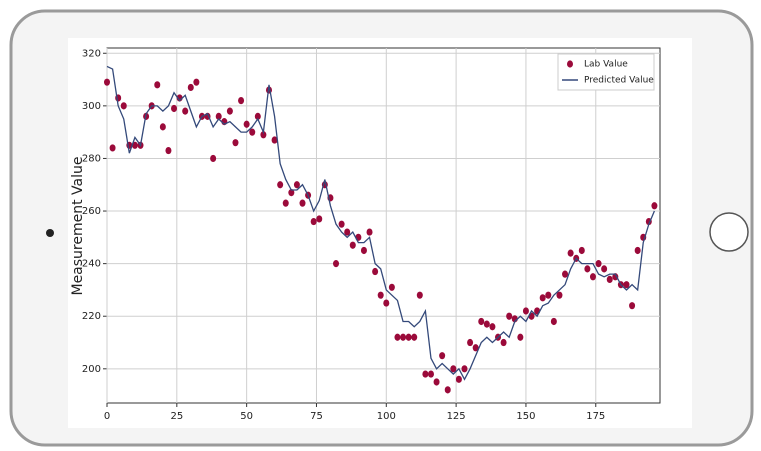  What do you see at coordinates (50, 233) in the screenshot?
I see `camera` at bounding box center [50, 233].